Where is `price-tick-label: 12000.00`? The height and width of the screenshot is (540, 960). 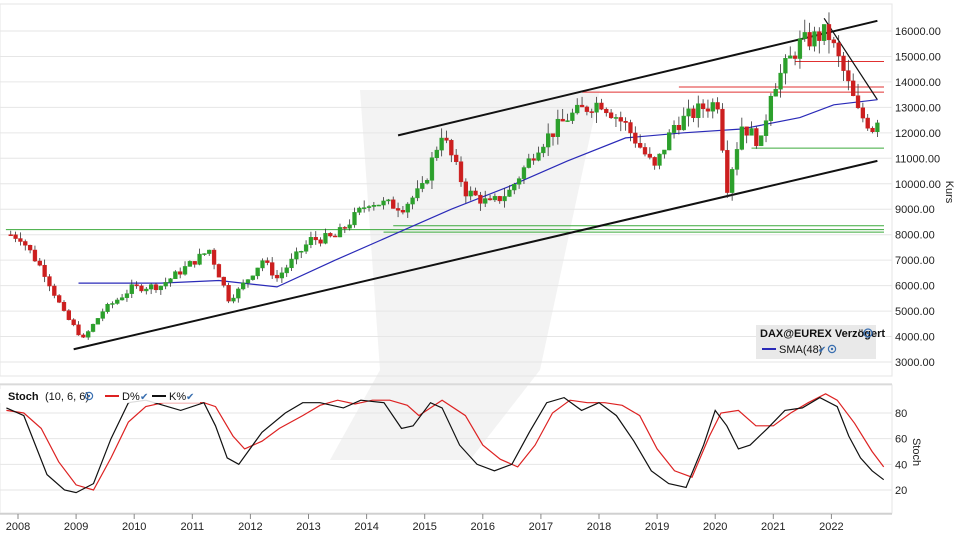 price-tick-label: 12000.00 is located at coordinates (918, 134).